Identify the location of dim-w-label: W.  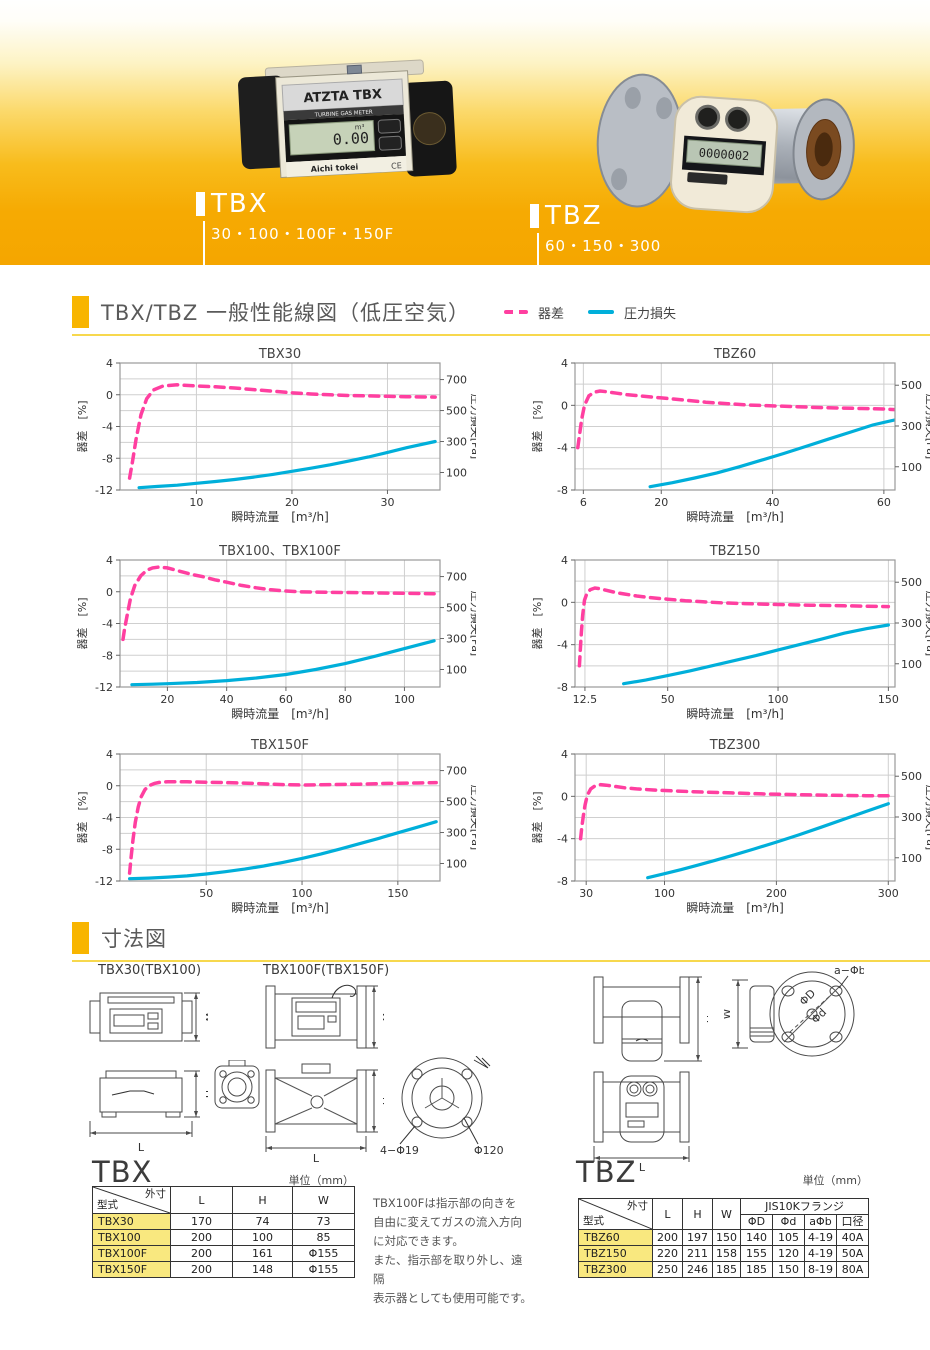
(205, 1017).